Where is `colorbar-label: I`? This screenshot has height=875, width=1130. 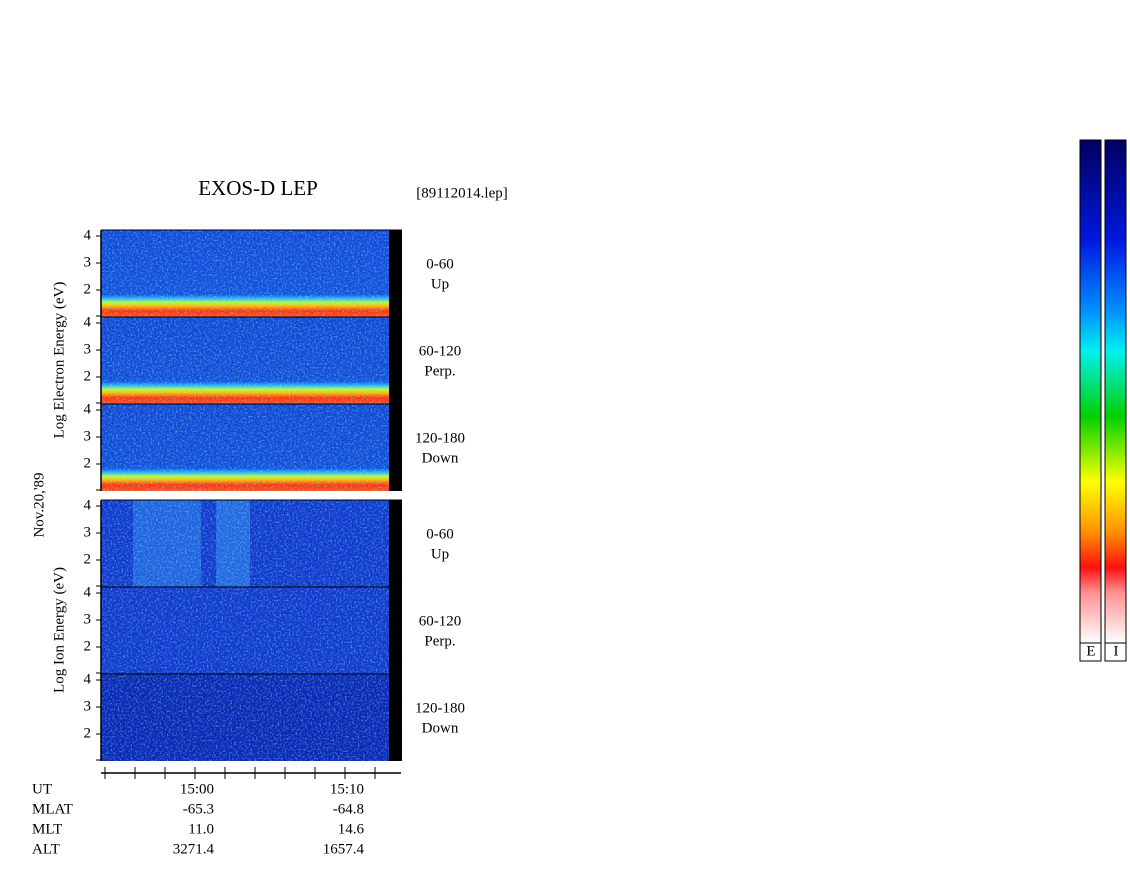
colorbar-label: I is located at coordinates (1116, 651).